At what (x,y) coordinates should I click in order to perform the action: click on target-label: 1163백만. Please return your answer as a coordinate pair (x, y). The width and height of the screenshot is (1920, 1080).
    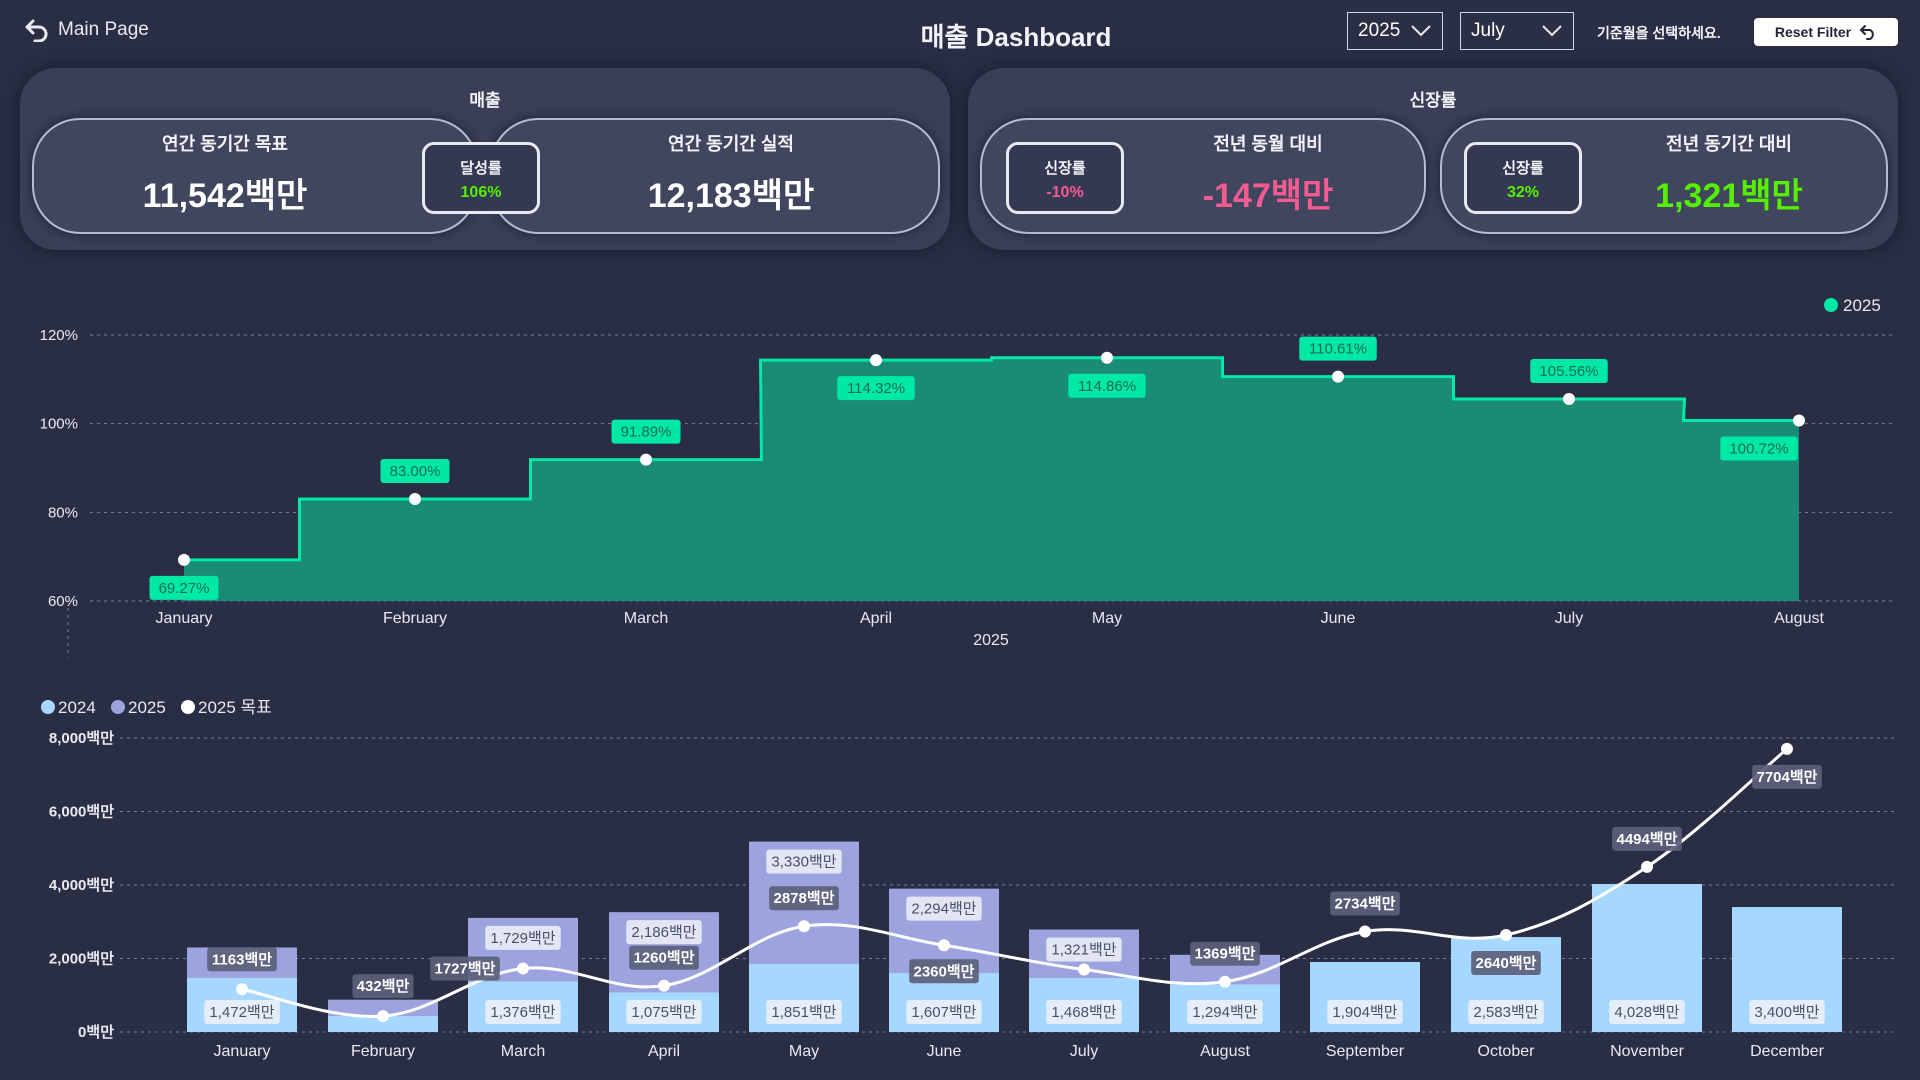
    Looking at the image, I should click on (242, 959).